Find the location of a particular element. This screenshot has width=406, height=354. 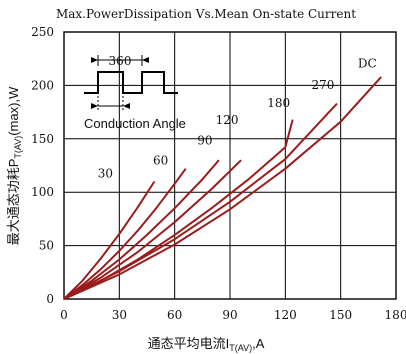

period-arrow-left-icon is located at coordinates (94, 60).